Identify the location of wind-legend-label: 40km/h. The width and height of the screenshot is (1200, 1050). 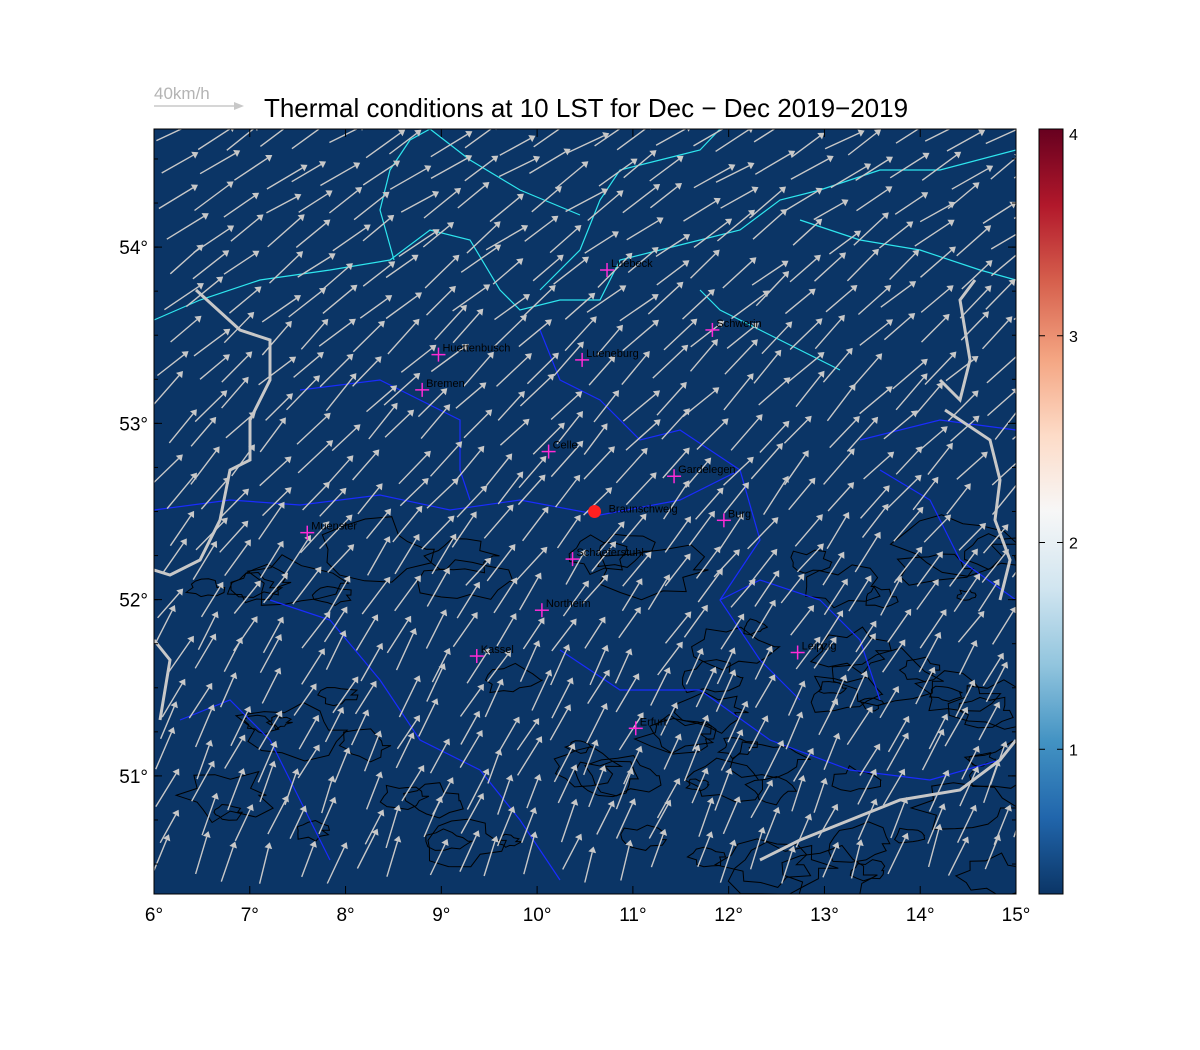
(182, 93).